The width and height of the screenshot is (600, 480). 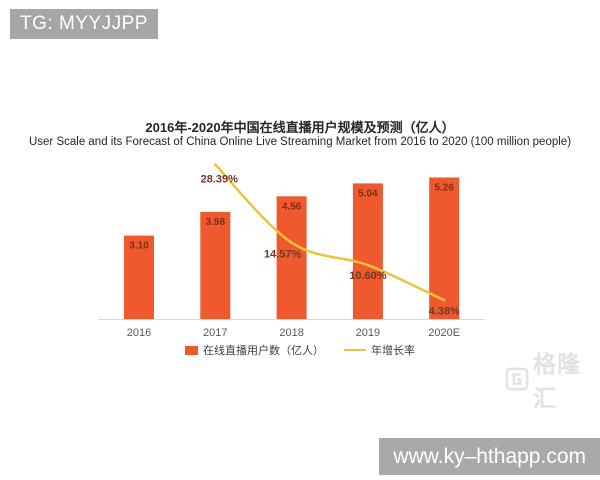 I want to click on bar-2019, so click(x=367, y=251).